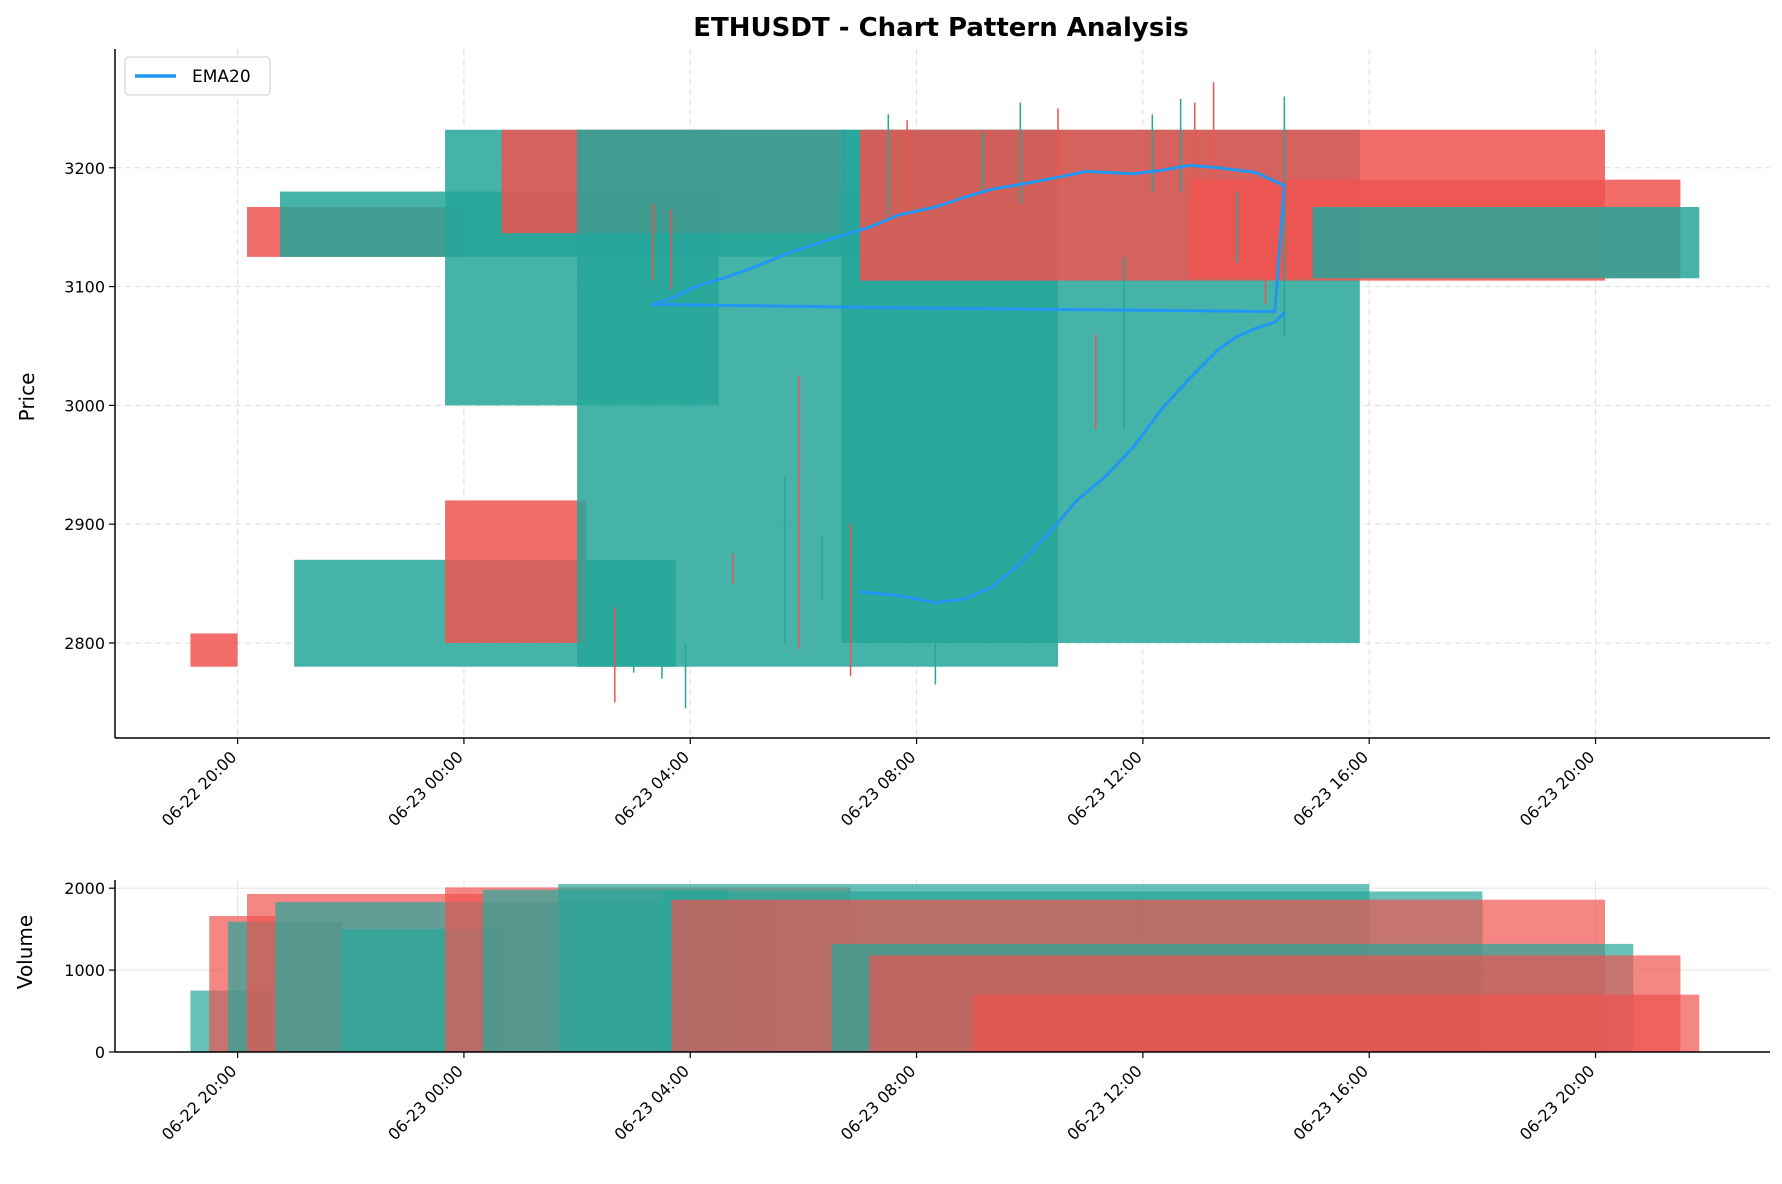 The width and height of the screenshot is (1782, 1184). Describe the element at coordinates (878, 788) in the screenshot. I see `price-x-tick-label-3: 06-23 08:00` at that location.